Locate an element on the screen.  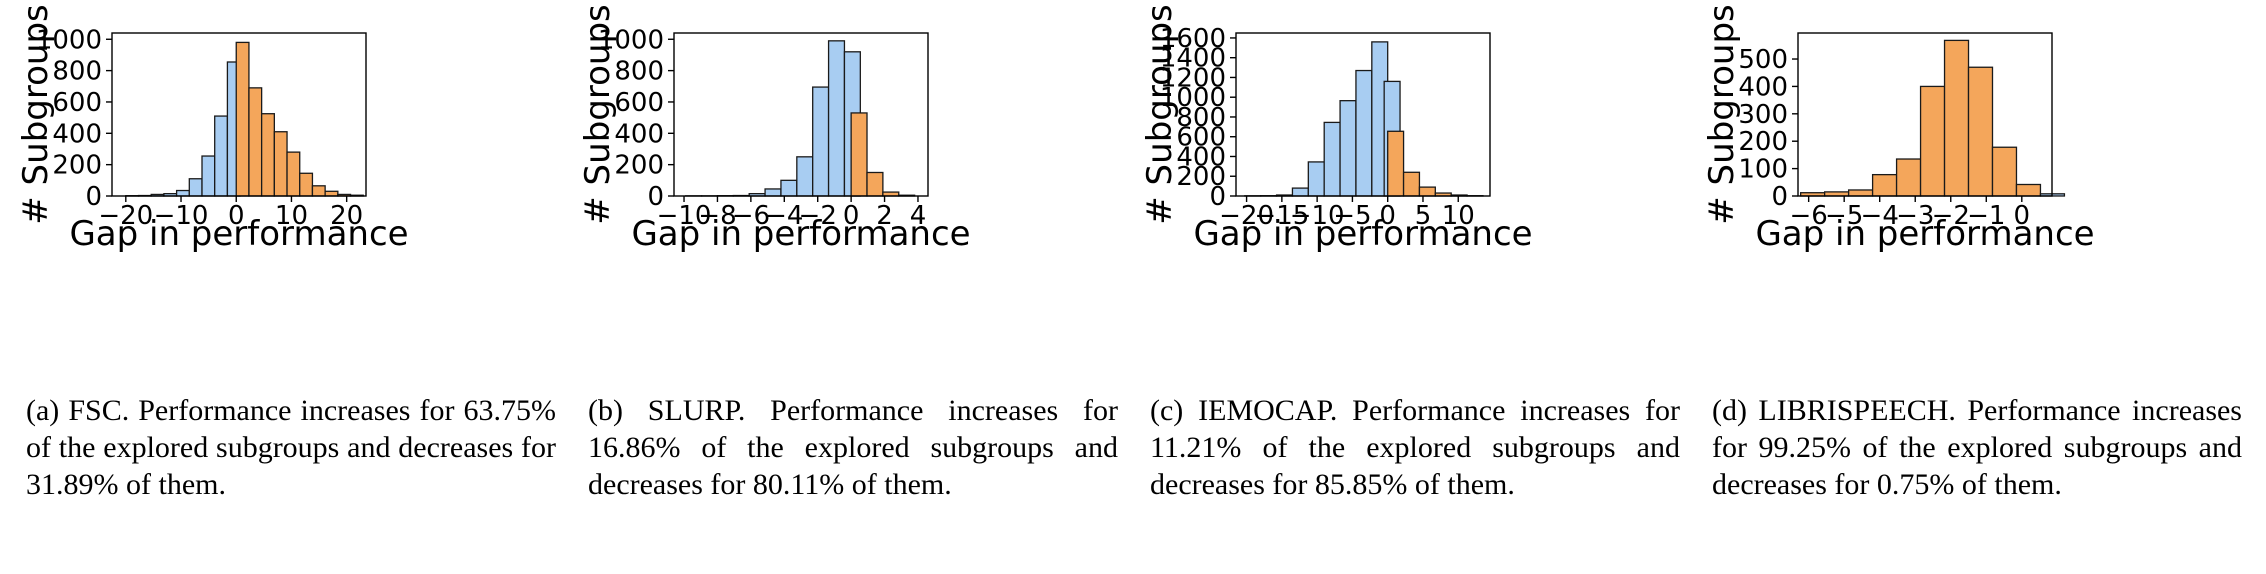
y-tick-label: 300 is located at coordinates (1763, 115).